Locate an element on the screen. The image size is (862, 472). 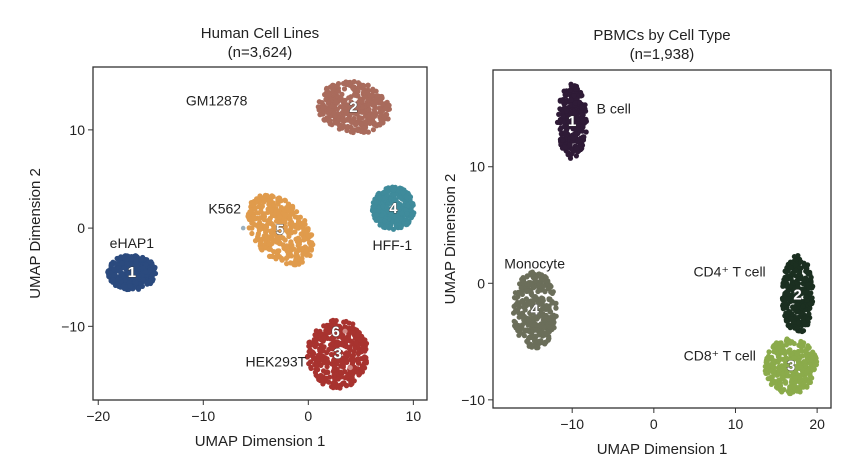
chart-title: PBMCs by Cell Type is located at coordinates (661, 35).